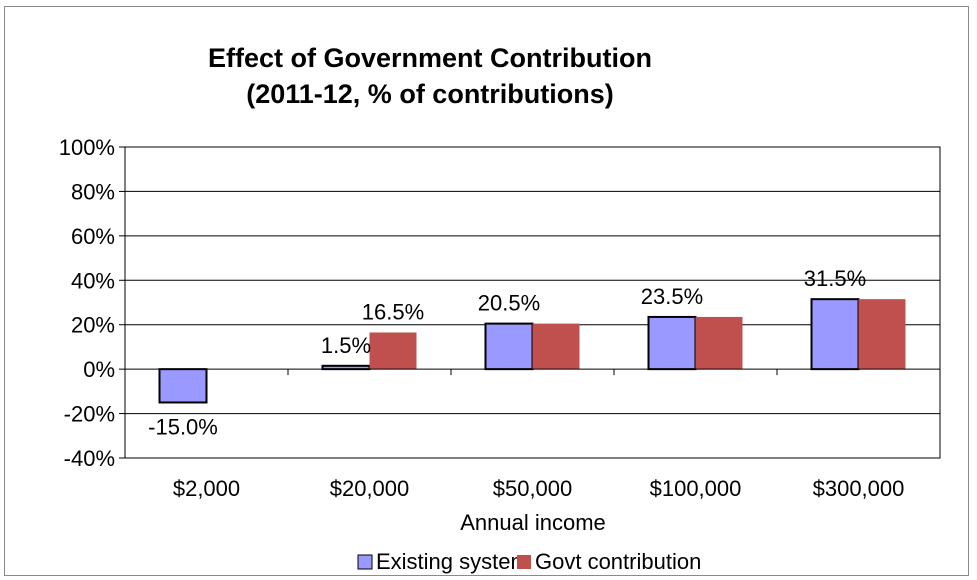 This screenshot has width=977, height=580. Describe the element at coordinates (430, 58) in the screenshot. I see `chart-title-line-1: Effect of Government Contribution` at that location.